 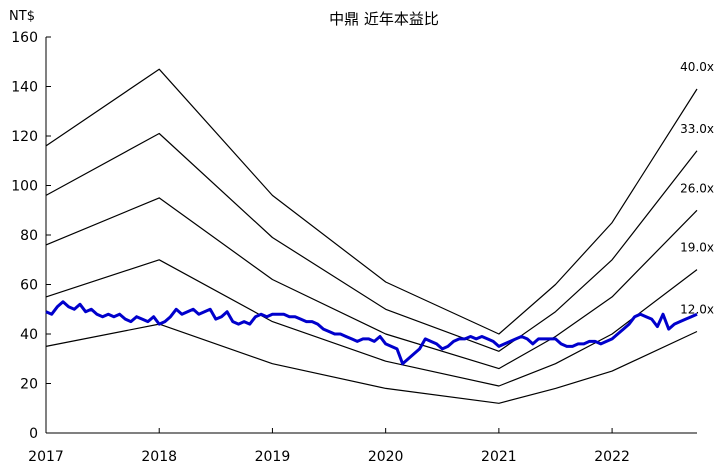 What do you see at coordinates (24, 187) in the screenshot?
I see `y-tick-label: 100` at bounding box center [24, 187].